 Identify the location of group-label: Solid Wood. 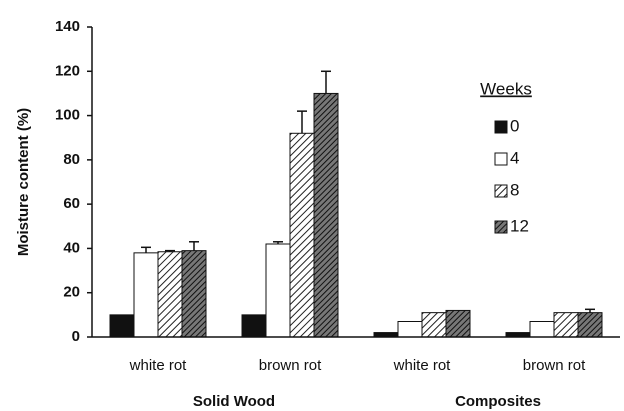
(234, 401).